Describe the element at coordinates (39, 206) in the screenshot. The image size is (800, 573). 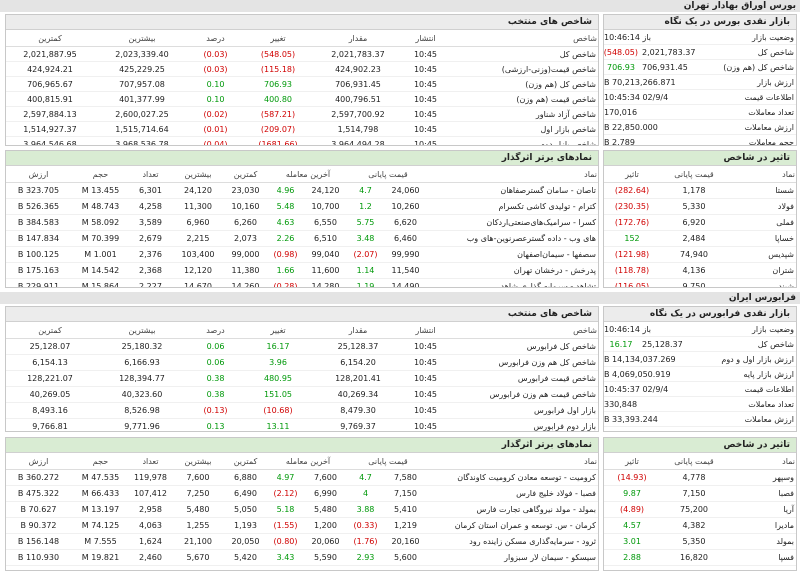
I see `table-cell: 526.365 B` at that location.